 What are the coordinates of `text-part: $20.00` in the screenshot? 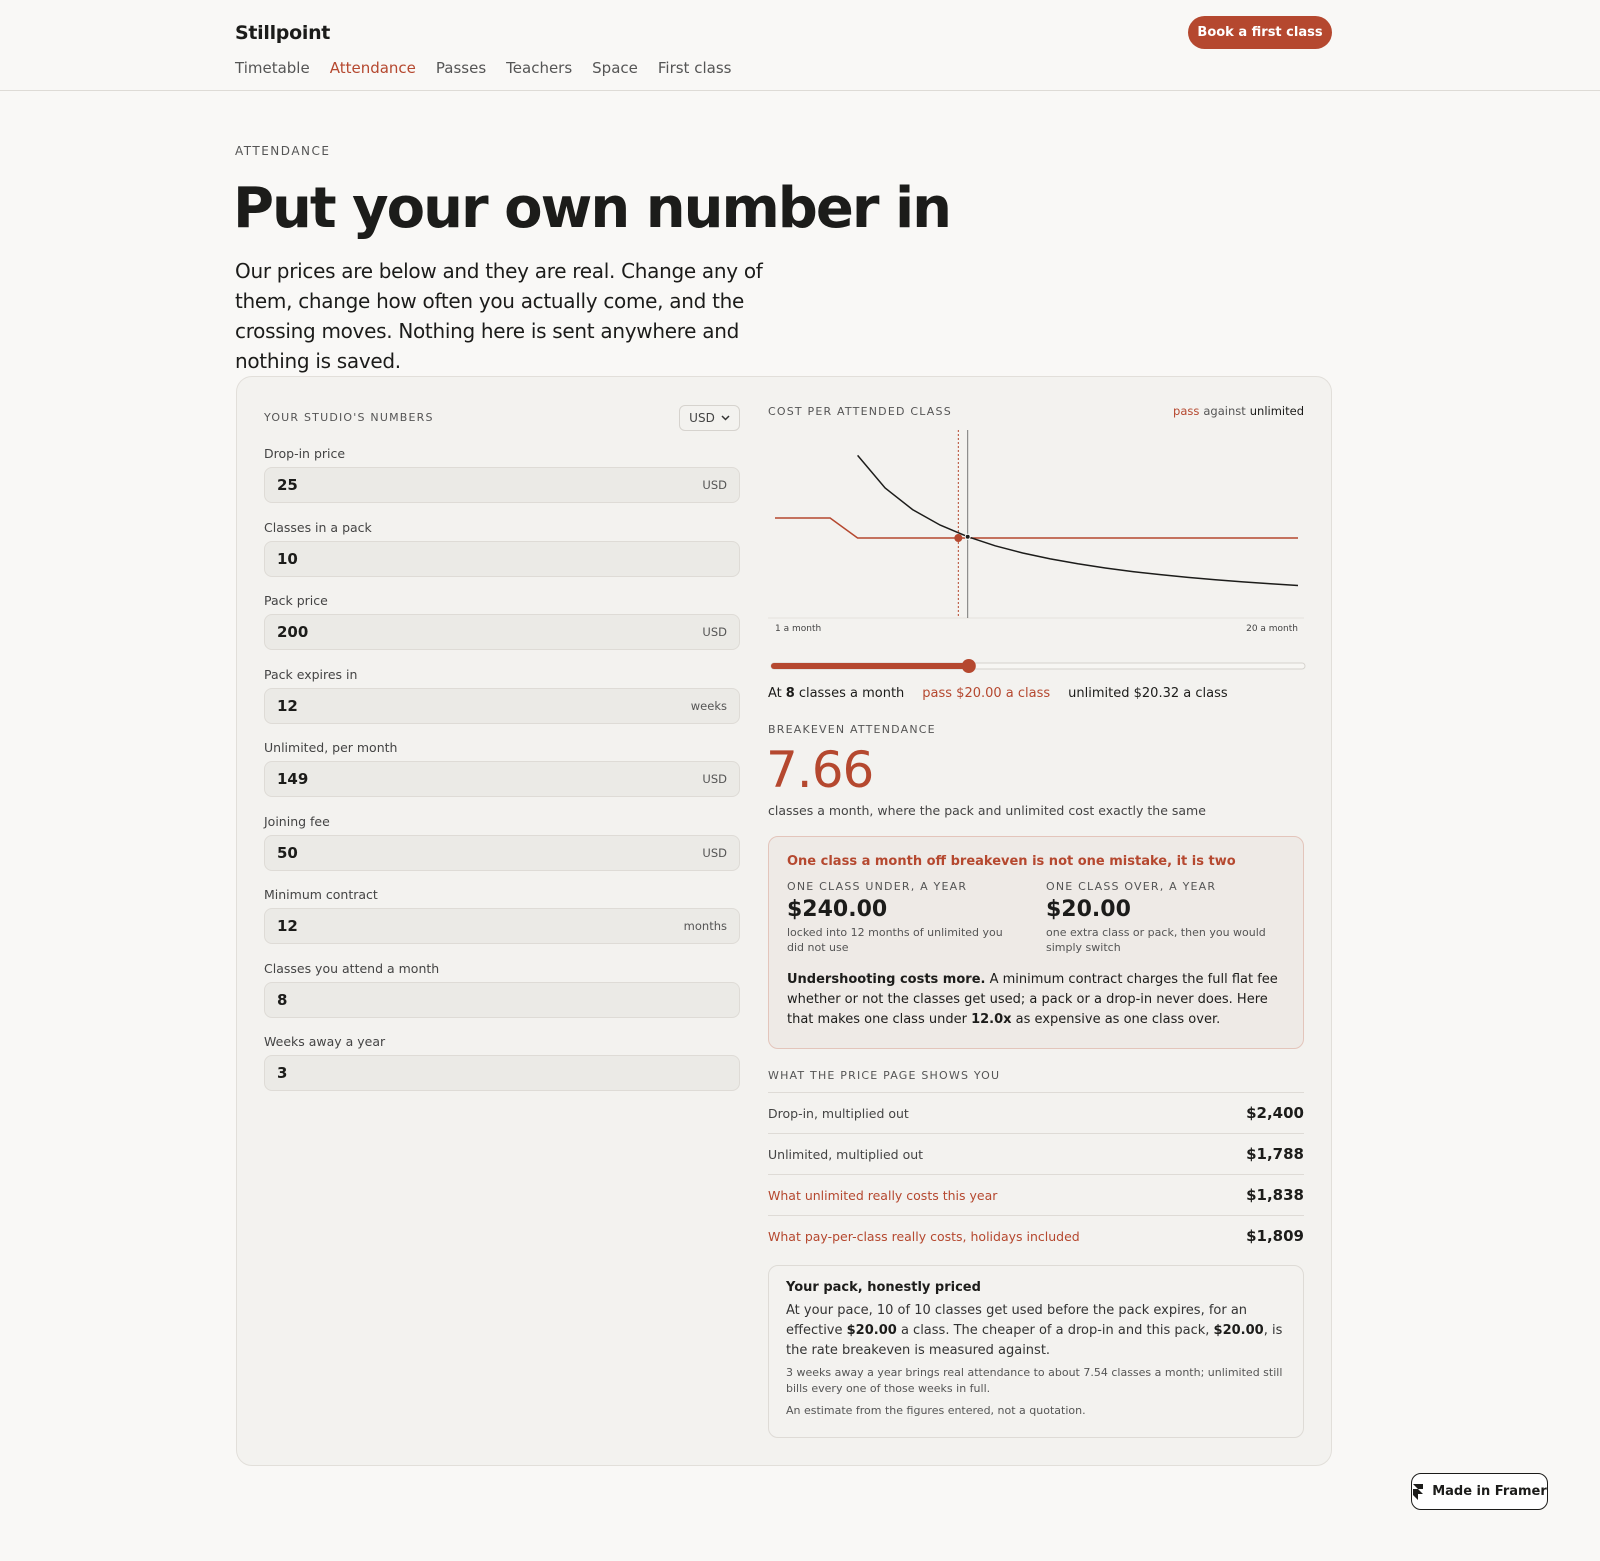 It's located at (1238, 1330).